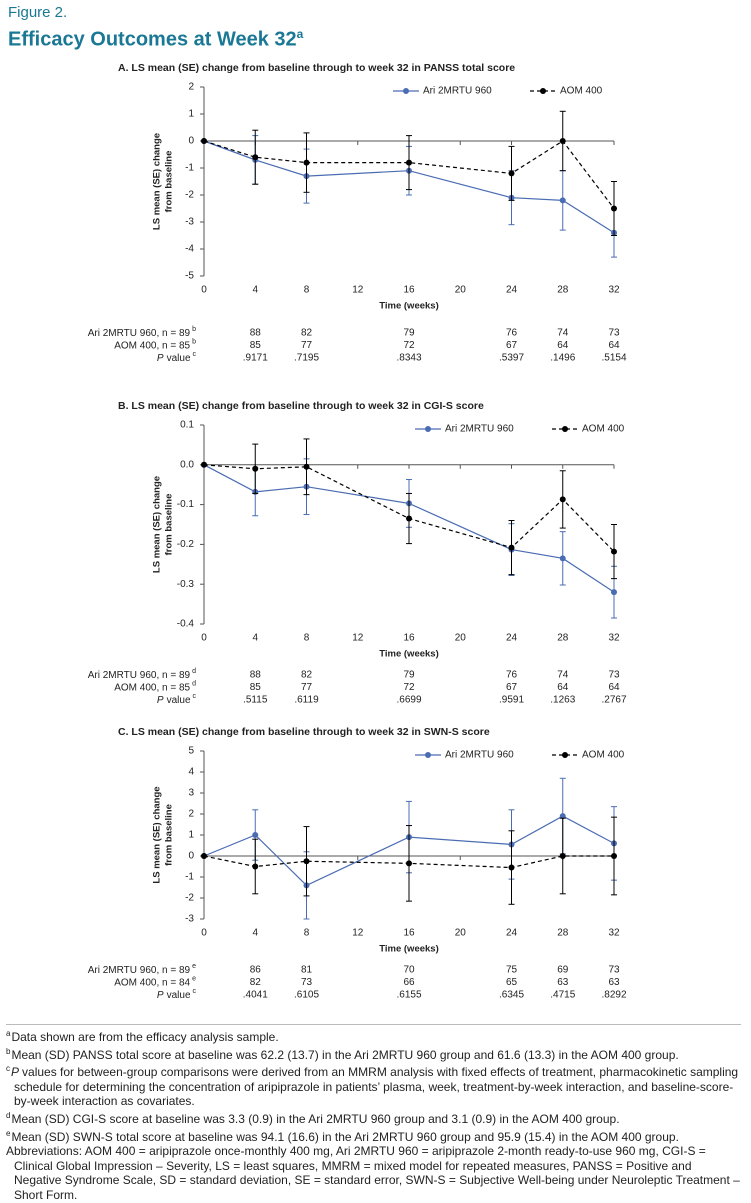 Image resolution: width=751 pixels, height=1203 pixels. Describe the element at coordinates (189, 168) in the screenshot. I see `y-tick-label: -1` at that location.